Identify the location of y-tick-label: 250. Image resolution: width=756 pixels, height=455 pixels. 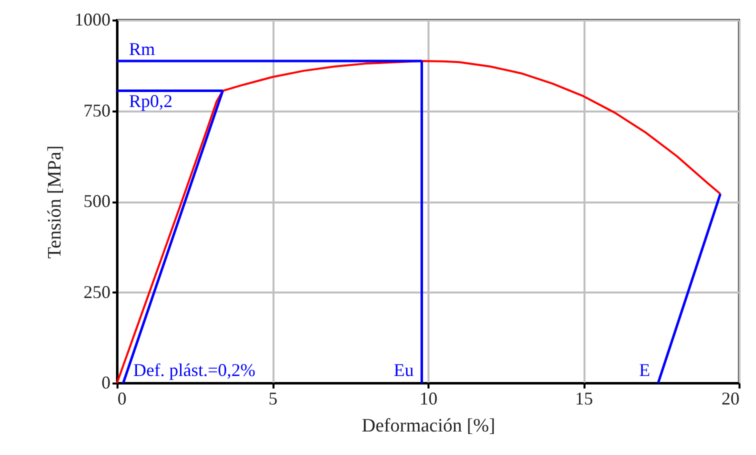
(97, 292).